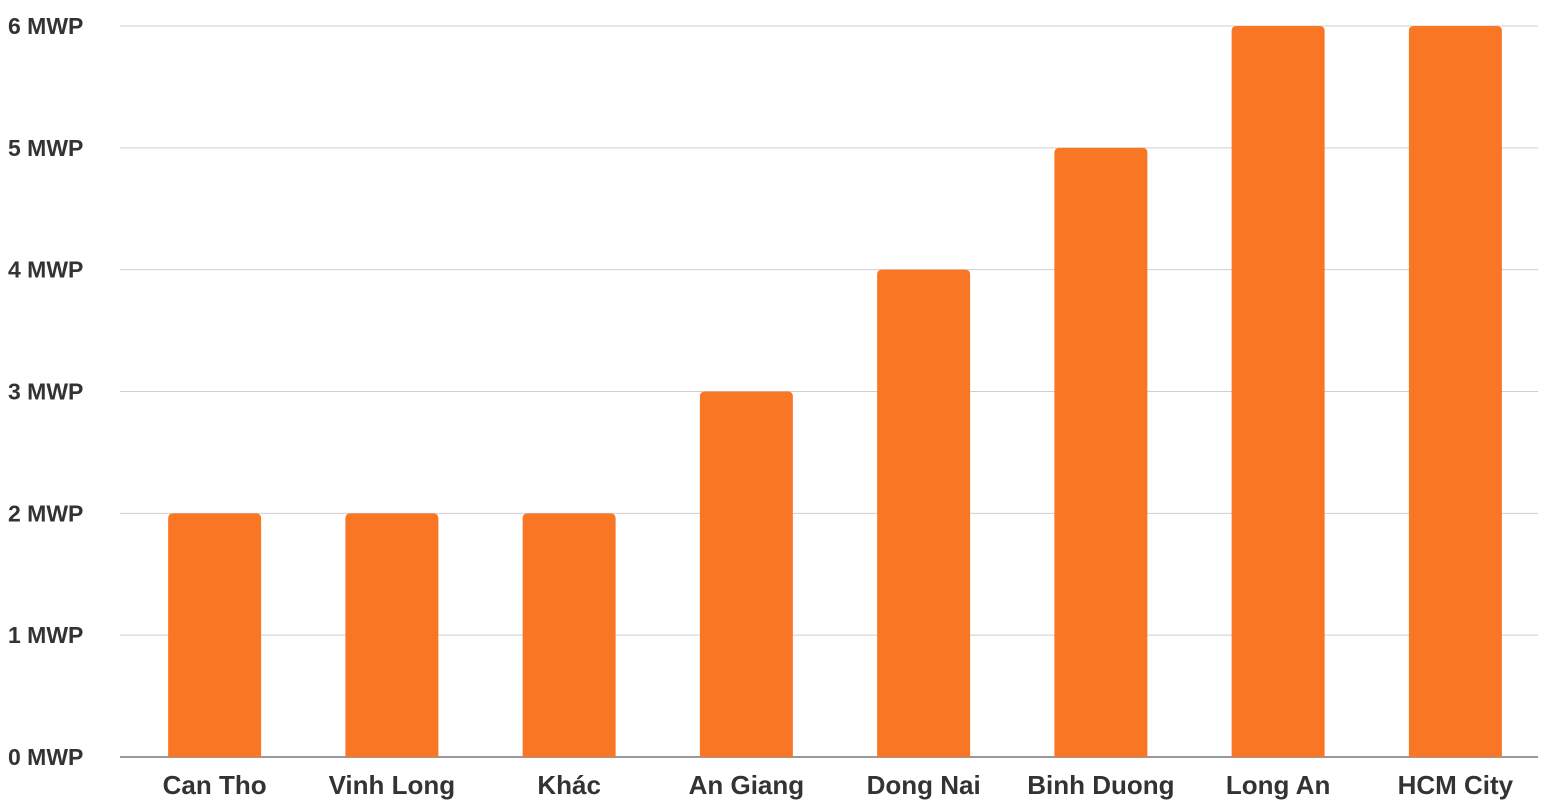 The image size is (1559, 803). What do you see at coordinates (1101, 452) in the screenshot?
I see `bar-binh-duong` at bounding box center [1101, 452].